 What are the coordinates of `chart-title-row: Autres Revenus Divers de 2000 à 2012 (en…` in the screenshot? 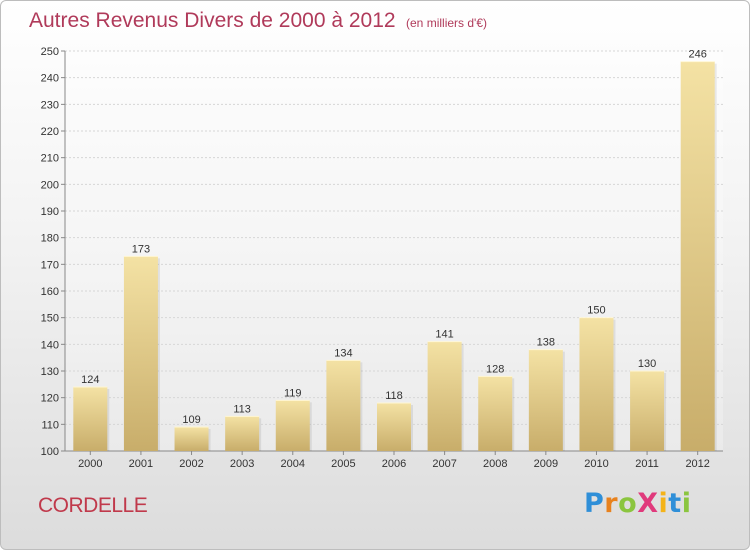 It's located at (258, 21).